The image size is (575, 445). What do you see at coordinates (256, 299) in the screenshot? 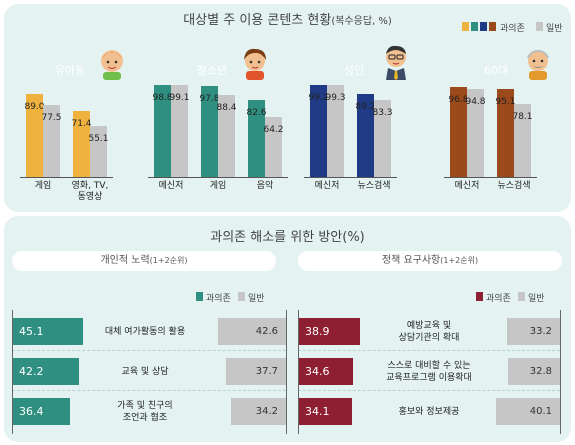
I see `personal-legend-general: 일반` at bounding box center [256, 299].